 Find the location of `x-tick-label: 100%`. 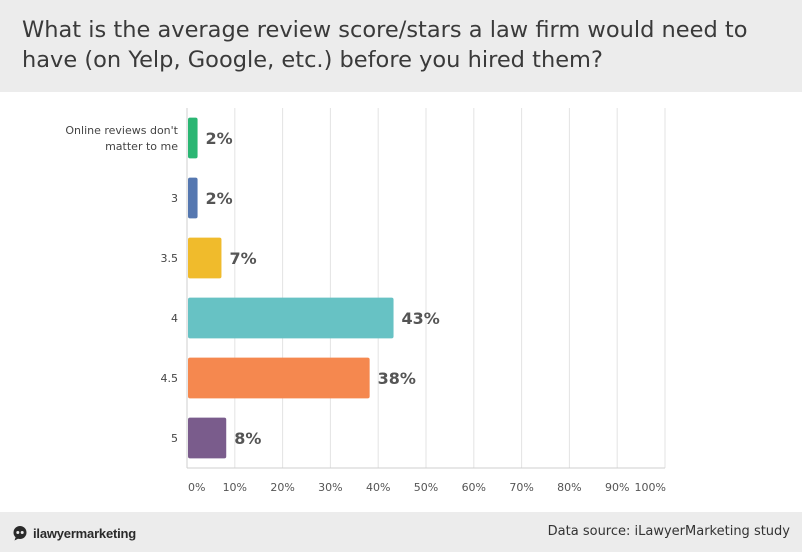

x-tick-label: 100% is located at coordinates (650, 487).